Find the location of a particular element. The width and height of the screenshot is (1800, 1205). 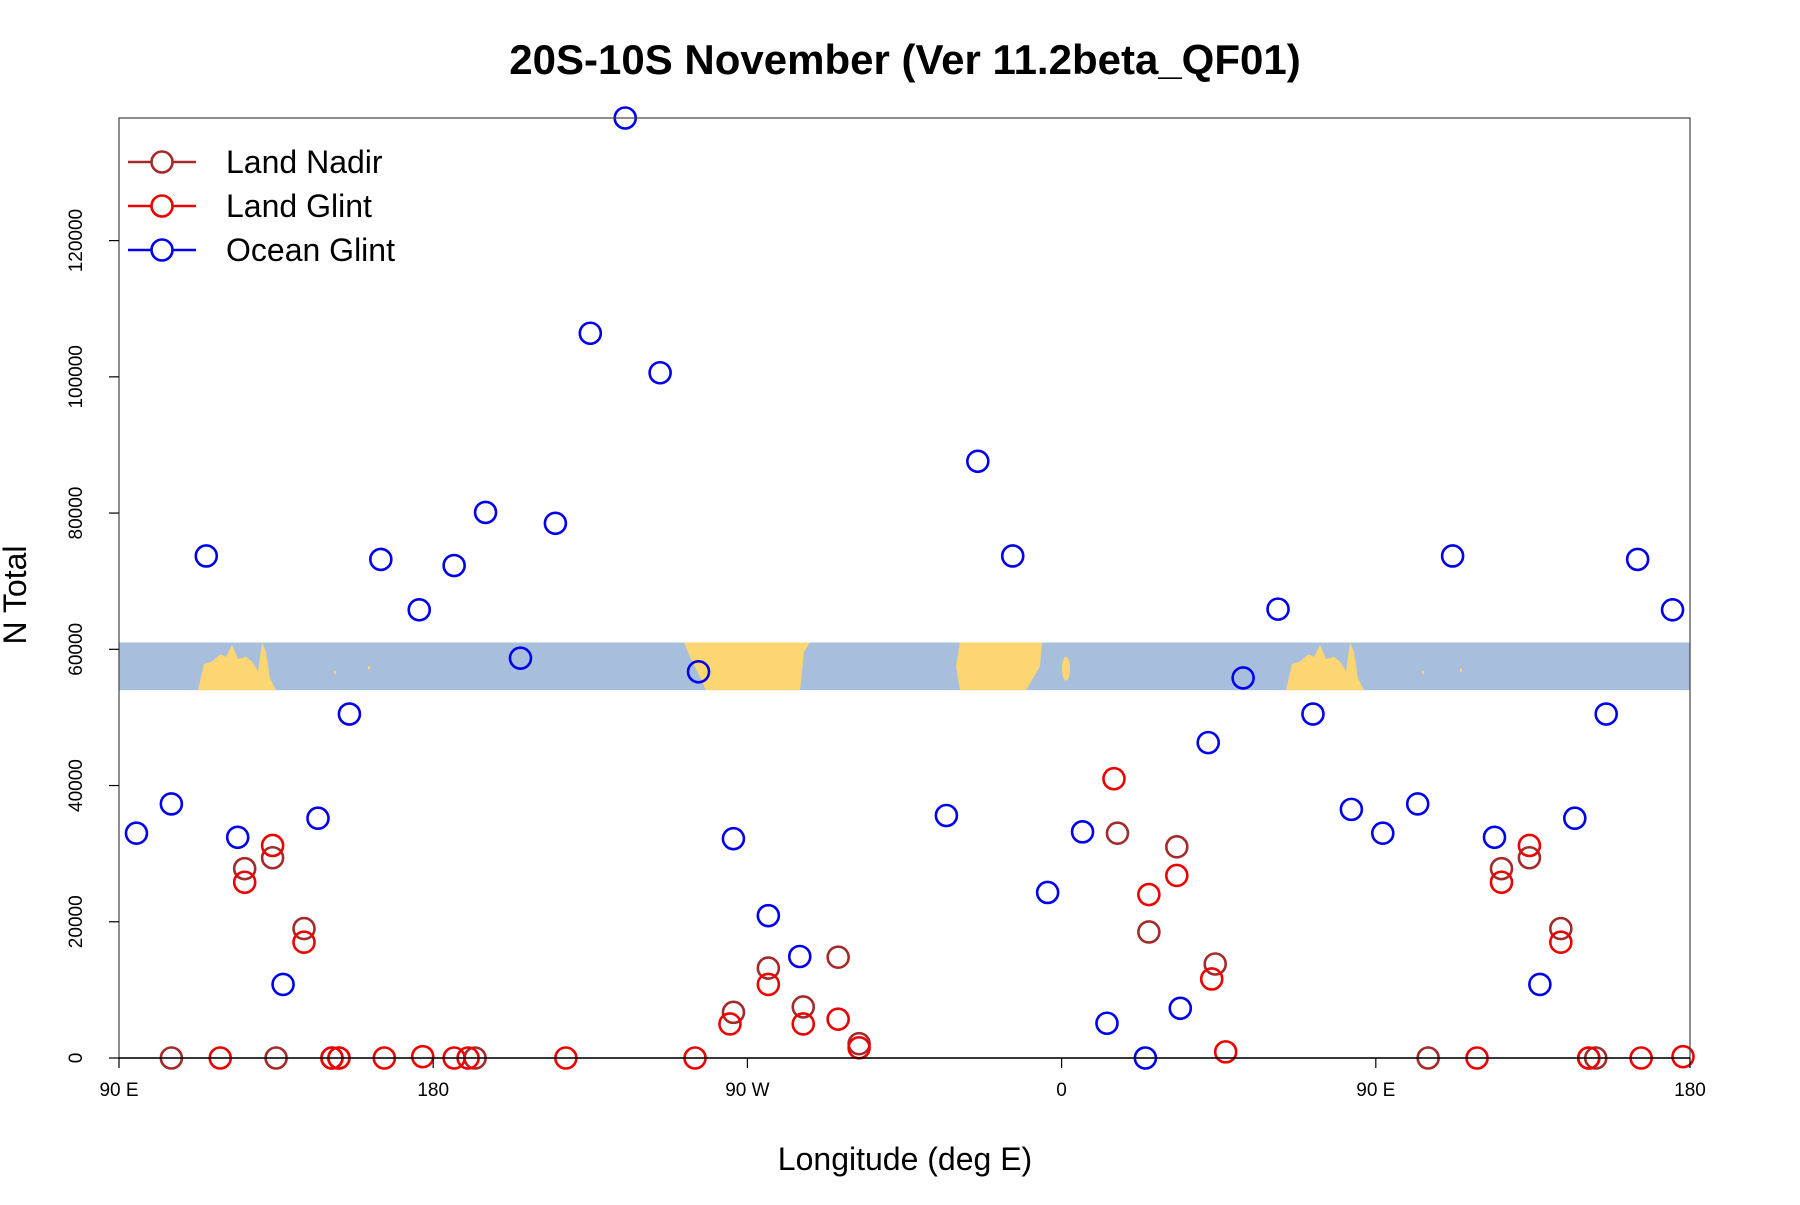

x-axis: 90 E 180 90 W 0 90 E 180 is located at coordinates (902, 1079).